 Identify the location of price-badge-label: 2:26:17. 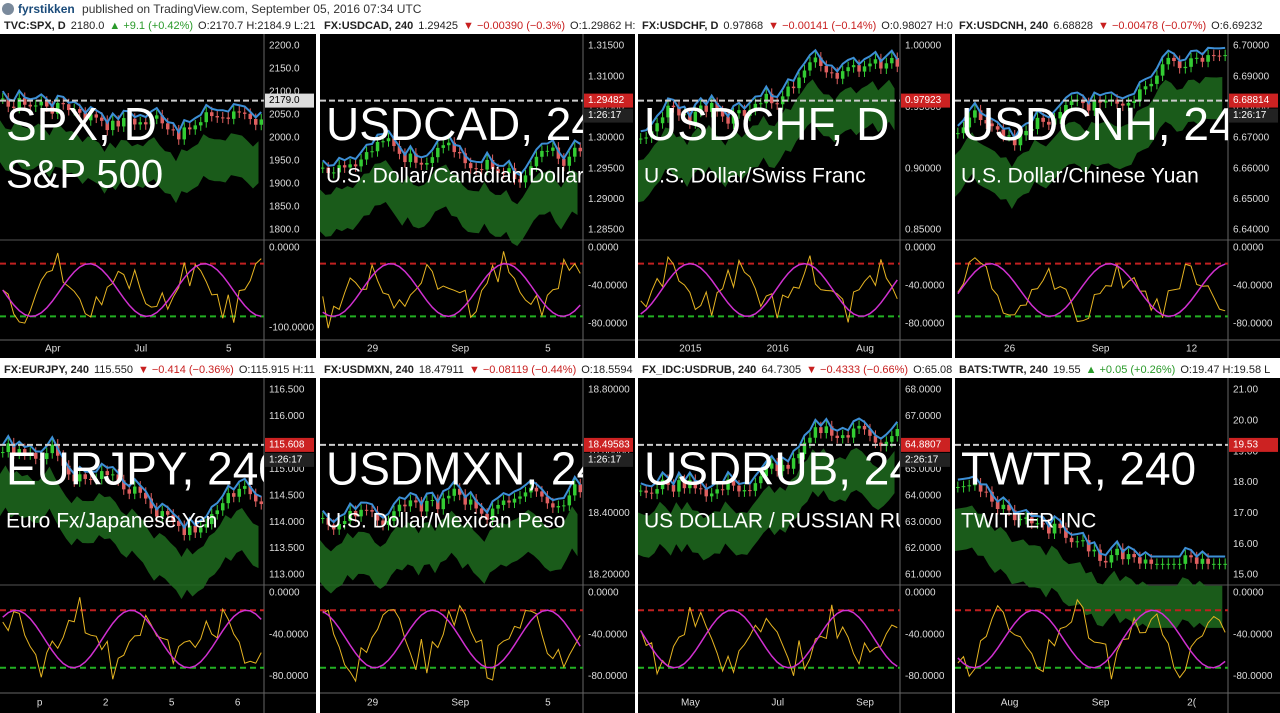
(922, 460).